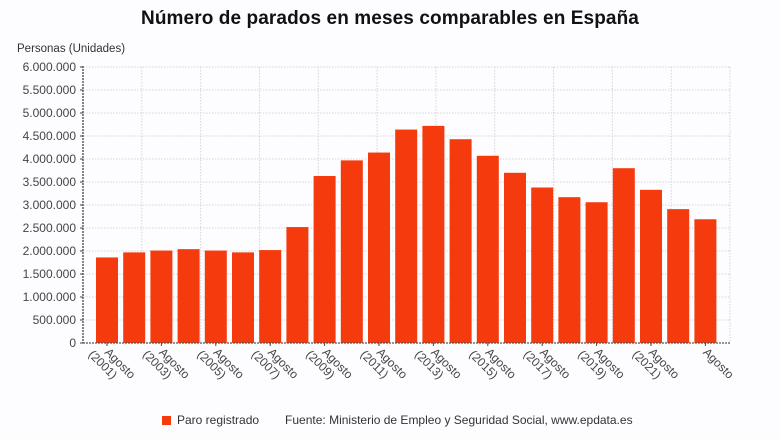  Describe the element at coordinates (547, 363) in the screenshot. I see `x-tick-label: Agosto(2017)` at that location.